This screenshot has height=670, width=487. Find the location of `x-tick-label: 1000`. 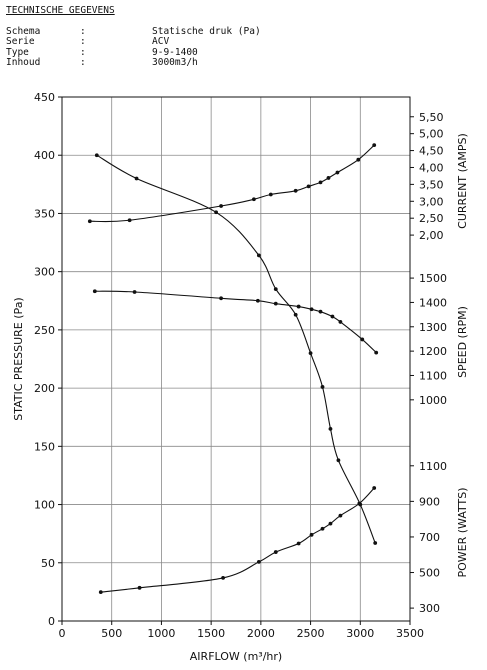

x-tick-label: 1000 is located at coordinates (161, 633).